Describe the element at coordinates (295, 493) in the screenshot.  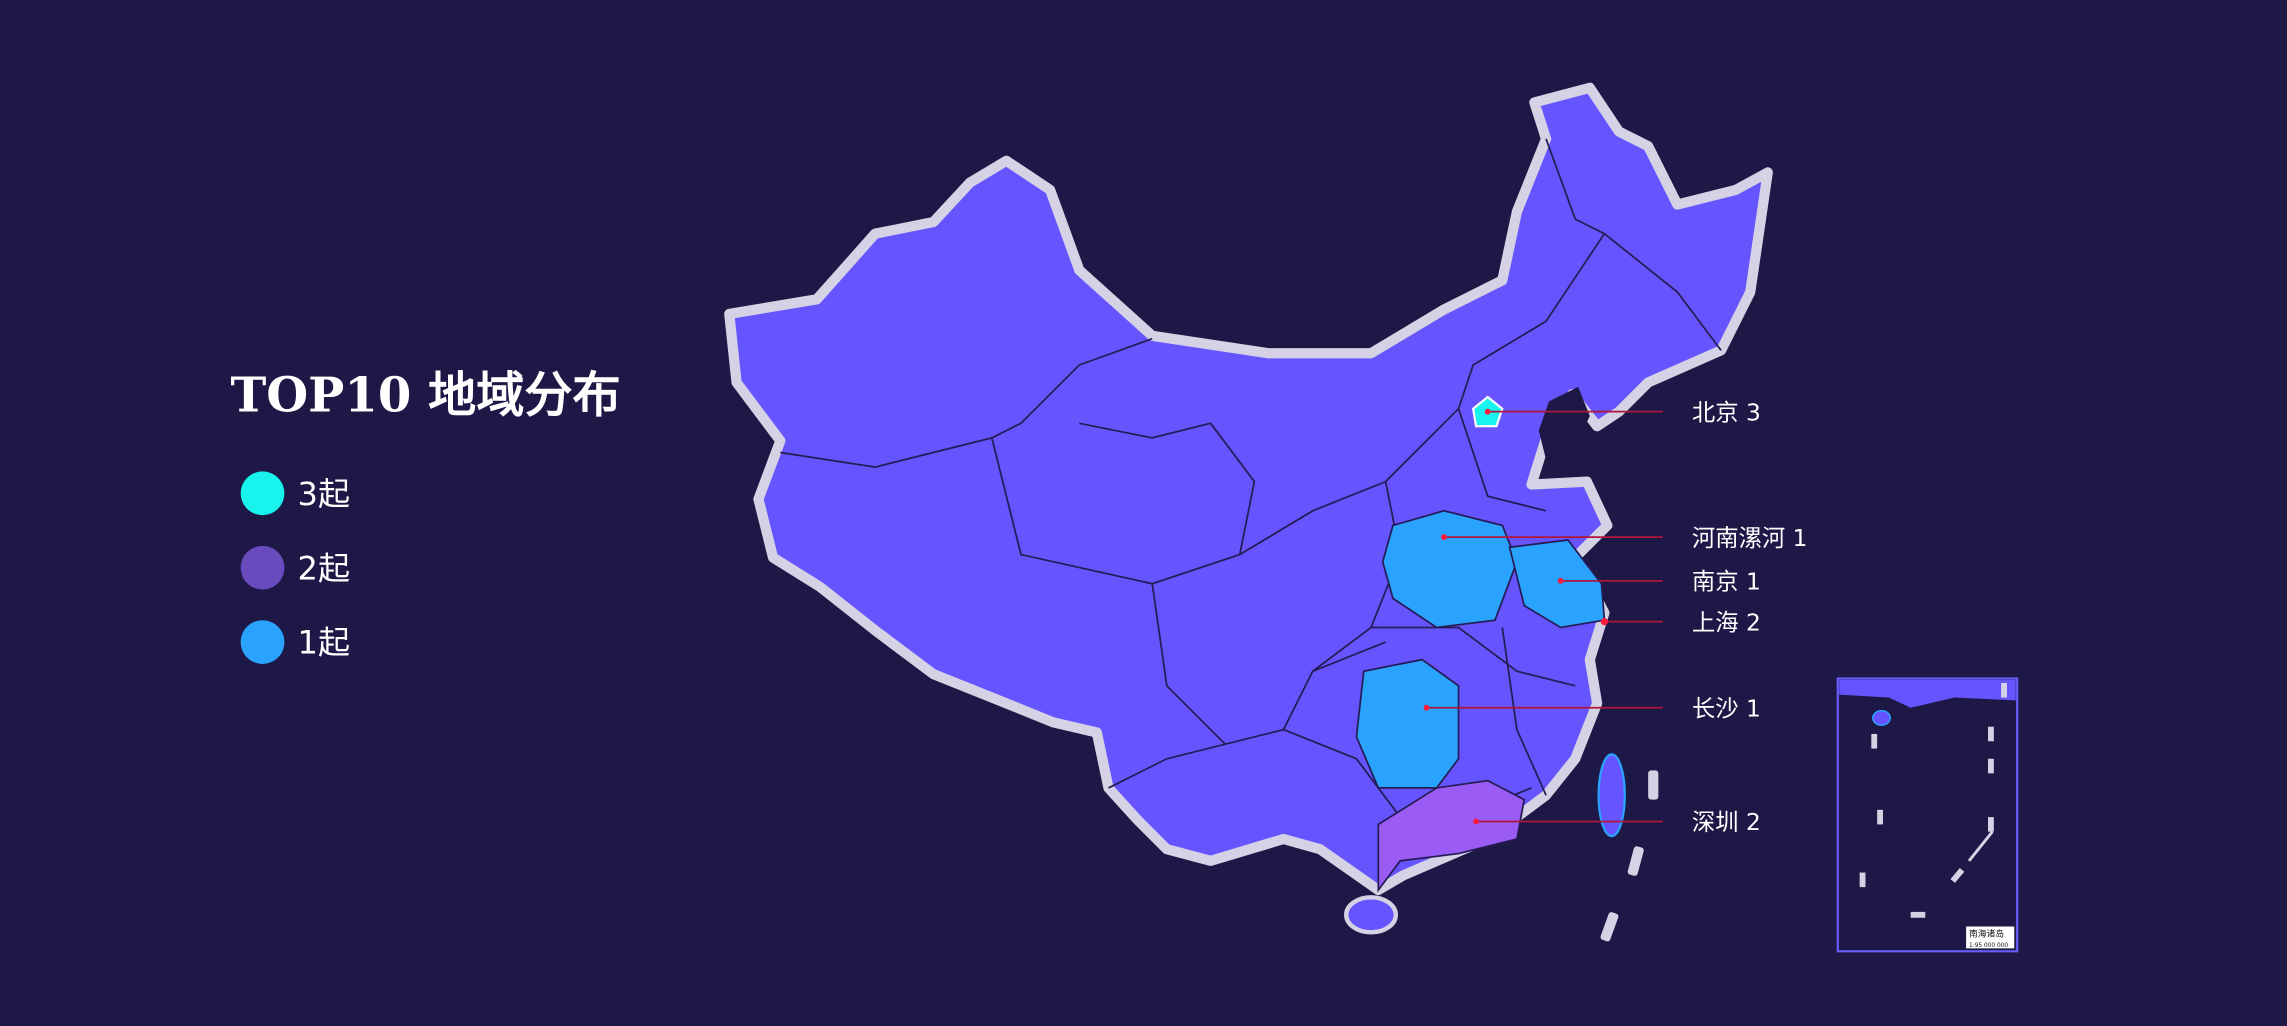
I see `legend-item-3: 3起` at that location.